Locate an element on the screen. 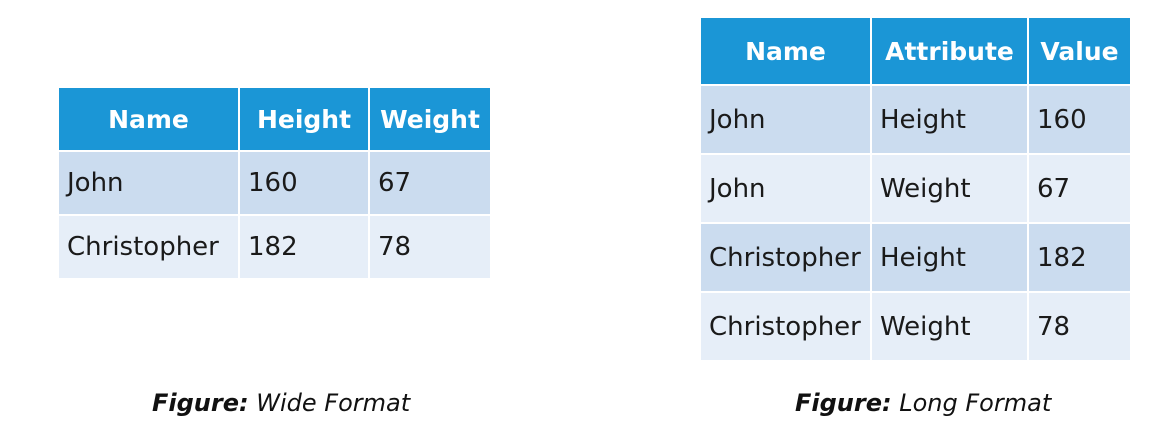  wide-format-caption: Figure: Wide Format is located at coordinates (281, 403).